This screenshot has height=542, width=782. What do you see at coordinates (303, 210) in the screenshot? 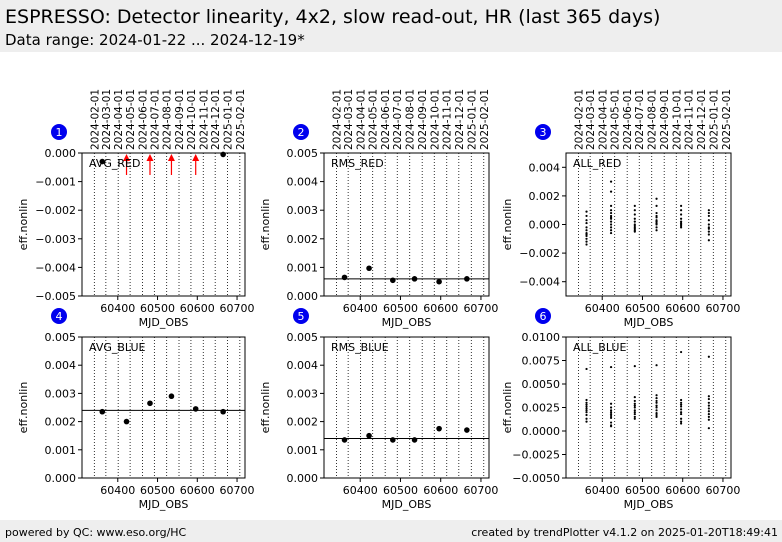
I see `y-tick-label: 0.003` at bounding box center [303, 210].